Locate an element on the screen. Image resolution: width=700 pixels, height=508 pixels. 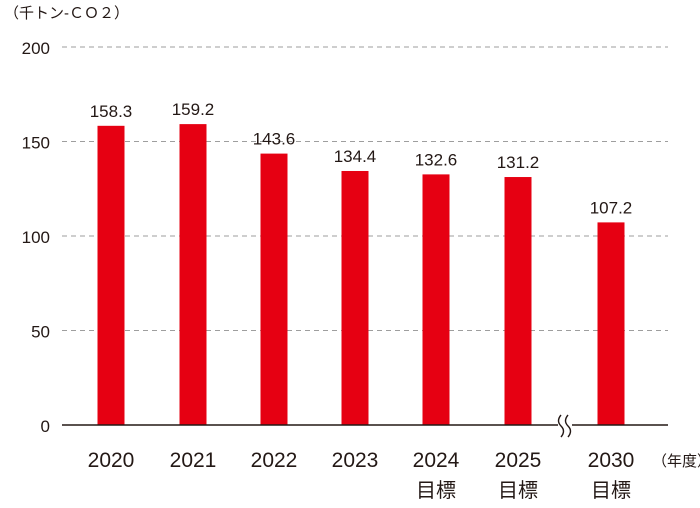
value-label-2021: 159.2 is located at coordinates (193, 109).